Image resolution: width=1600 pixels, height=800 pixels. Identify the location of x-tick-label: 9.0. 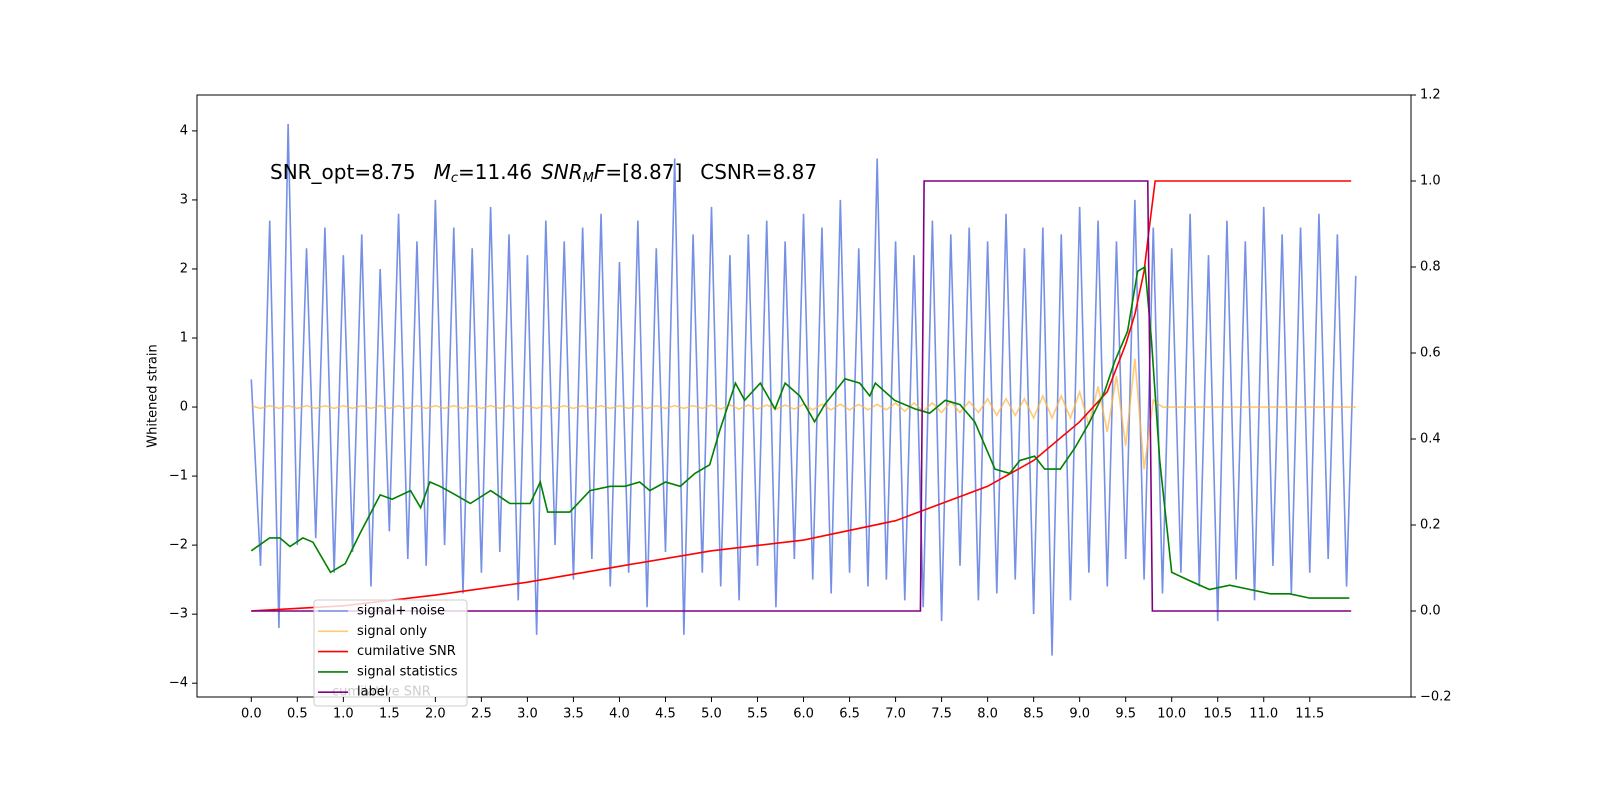
(1079, 714).